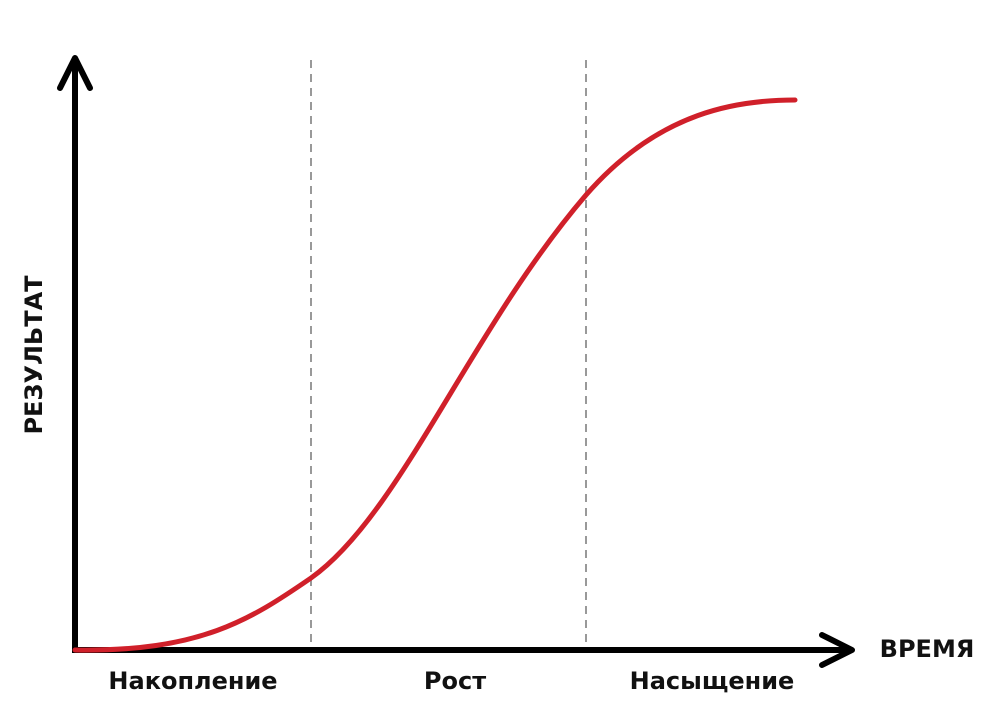 The width and height of the screenshot is (1000, 701). What do you see at coordinates (837, 650) in the screenshot?
I see `x-axis-arrow` at bounding box center [837, 650].